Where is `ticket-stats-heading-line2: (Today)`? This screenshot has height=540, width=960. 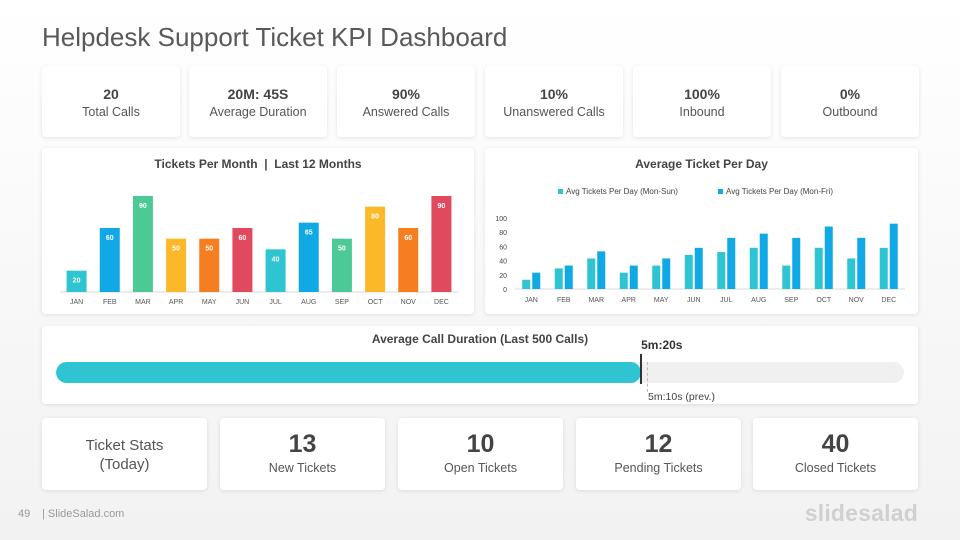 ticket-stats-heading-line2: (Today) is located at coordinates (124, 464).